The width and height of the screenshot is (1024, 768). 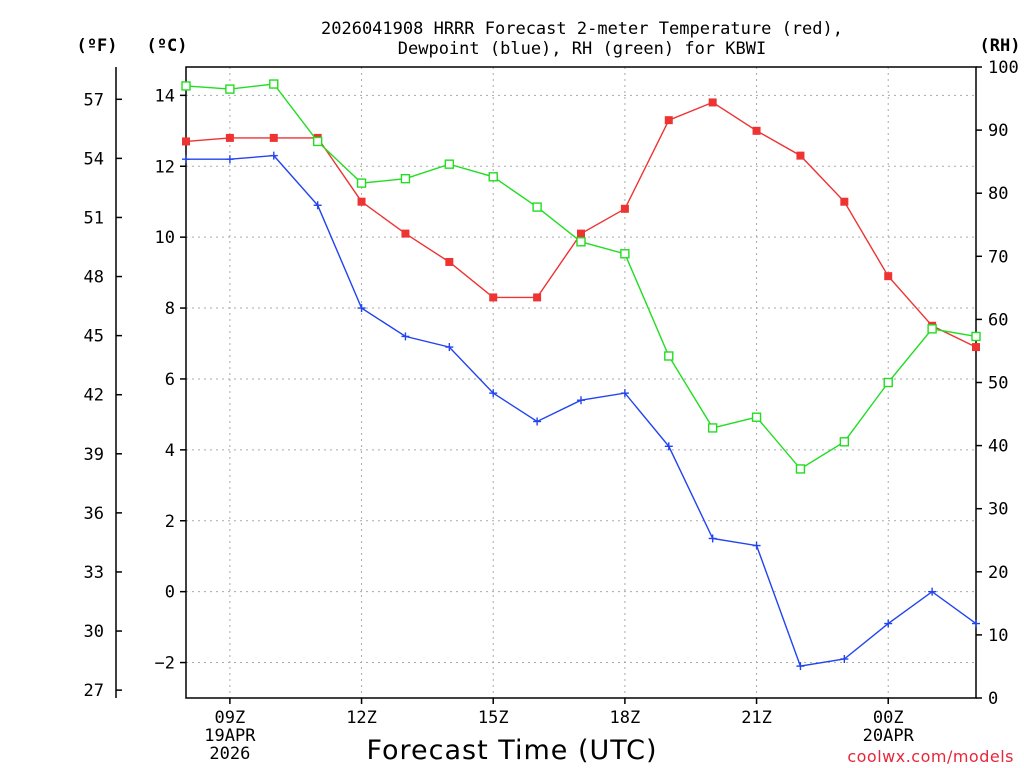 What do you see at coordinates (94, 514) in the screenshot?
I see `fahrenheit-tick-label: 36` at bounding box center [94, 514].